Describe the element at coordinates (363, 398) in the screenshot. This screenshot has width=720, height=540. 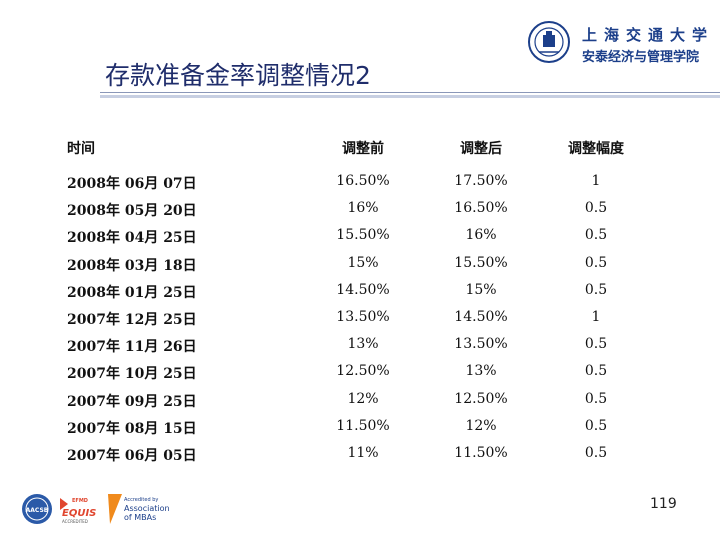
I see `cell-before: 12%` at that location.